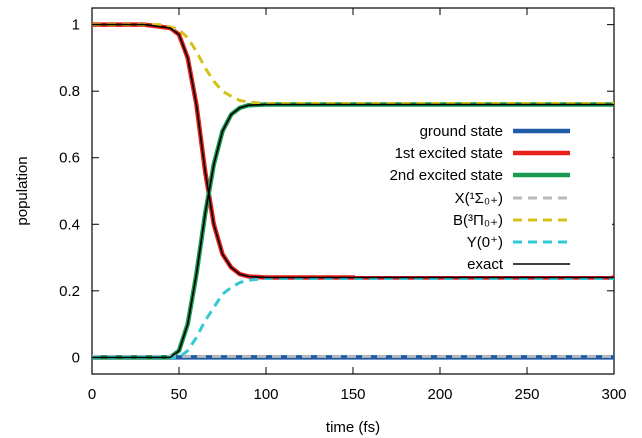 The image size is (642, 438). What do you see at coordinates (69, 224) in the screenshot?
I see `y-tick-label: 0.4` at bounding box center [69, 224].